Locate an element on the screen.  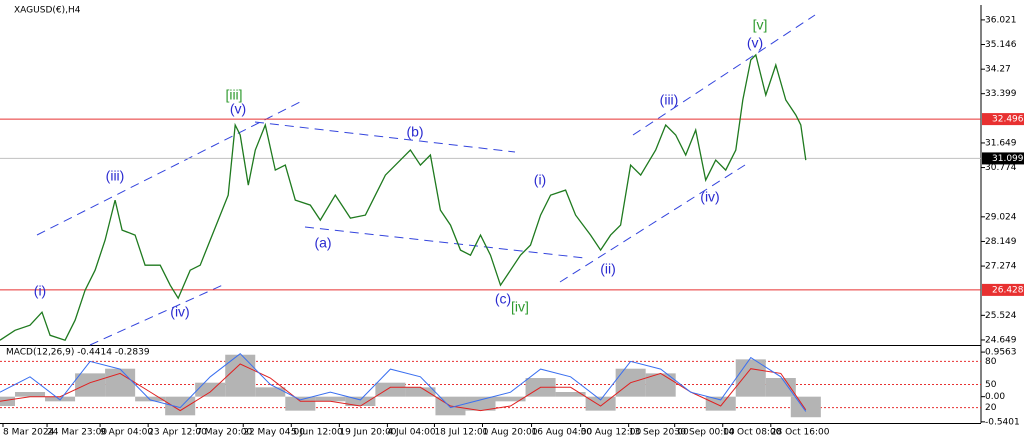
y-tick-label: 33.399 is located at coordinates (1001, 94).